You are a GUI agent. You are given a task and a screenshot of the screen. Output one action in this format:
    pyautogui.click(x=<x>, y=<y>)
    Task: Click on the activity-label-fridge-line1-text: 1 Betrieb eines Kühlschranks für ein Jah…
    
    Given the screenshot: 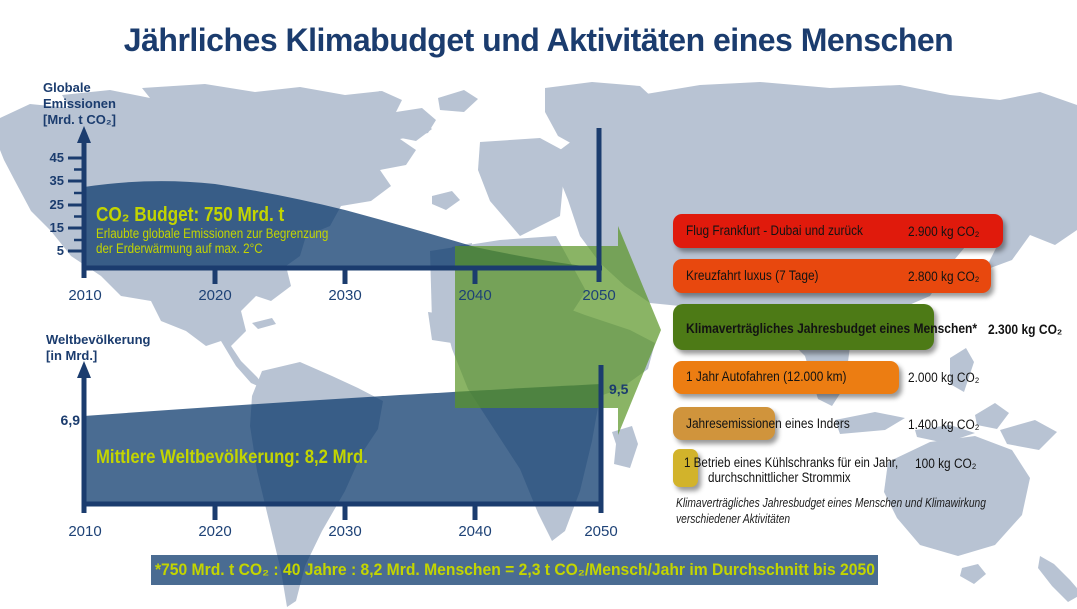 What is the action you would take?
    pyautogui.click(x=791, y=462)
    